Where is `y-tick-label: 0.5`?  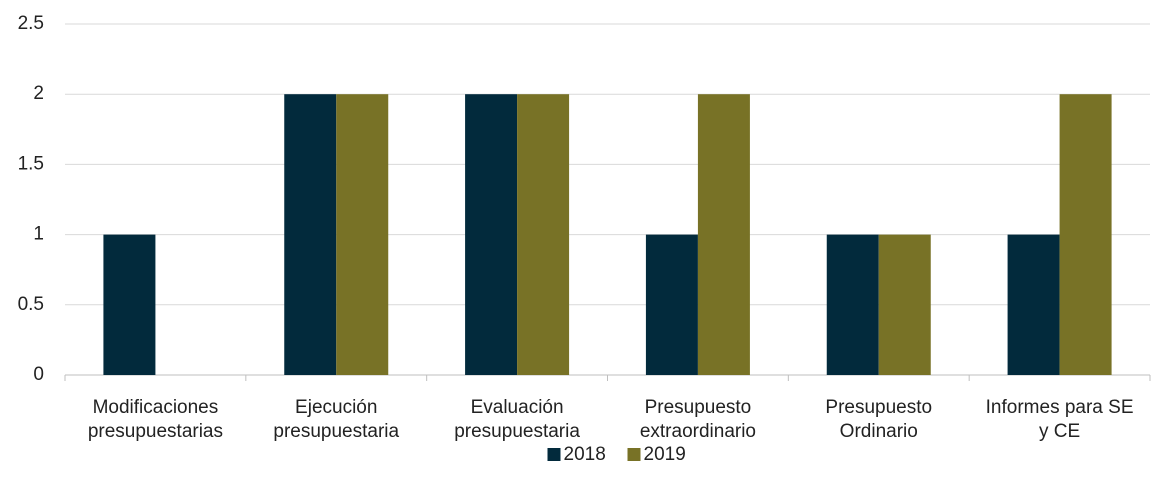 y-tick-label: 0.5 is located at coordinates (31, 304).